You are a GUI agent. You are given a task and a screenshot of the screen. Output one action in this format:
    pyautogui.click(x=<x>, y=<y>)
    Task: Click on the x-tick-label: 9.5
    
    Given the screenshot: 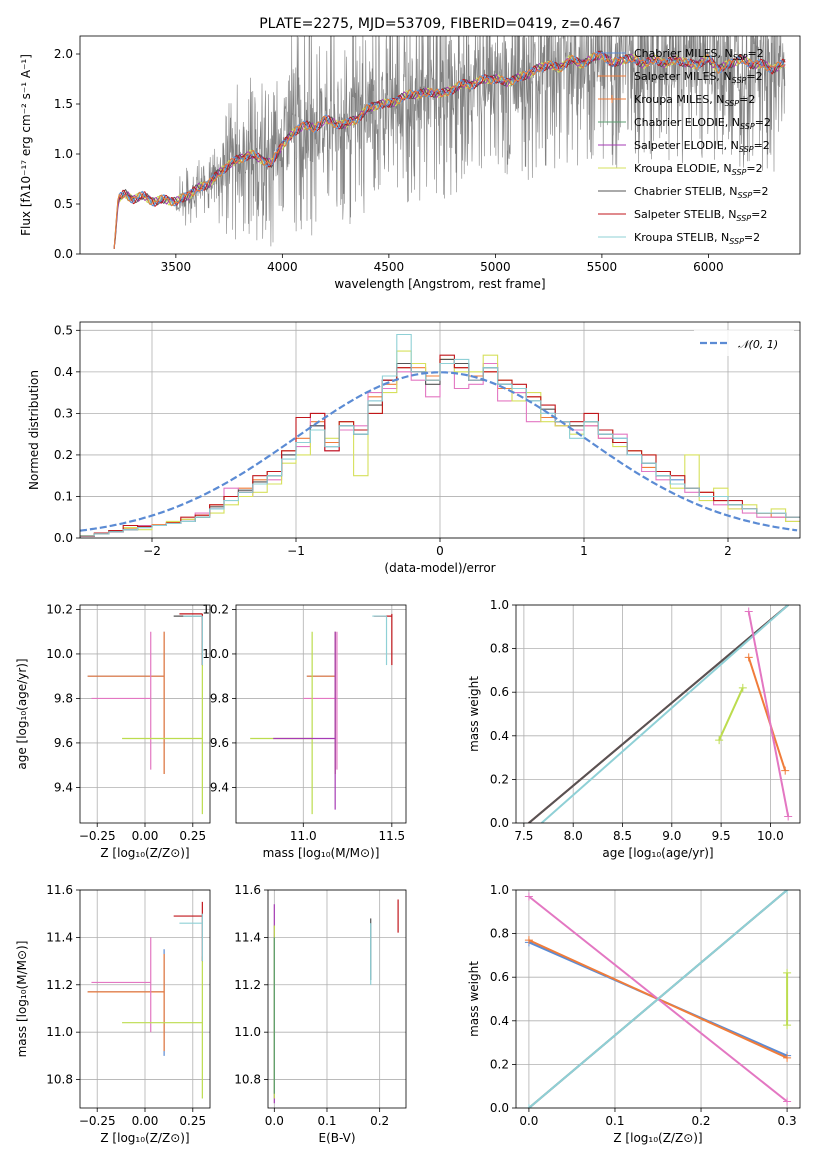 What is the action you would take?
    pyautogui.click(x=721, y=836)
    